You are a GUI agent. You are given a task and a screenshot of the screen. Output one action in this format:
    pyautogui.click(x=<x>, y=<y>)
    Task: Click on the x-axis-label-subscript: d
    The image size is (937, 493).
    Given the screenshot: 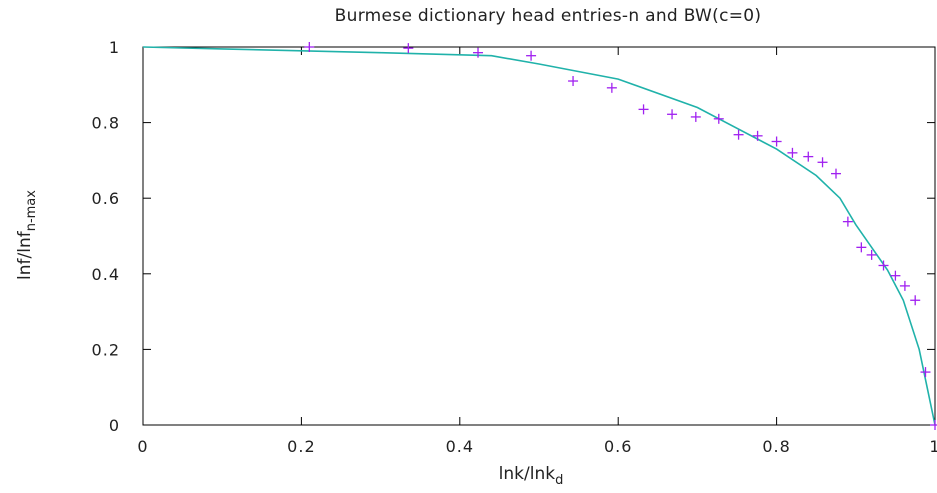 What is the action you would take?
    pyautogui.click(x=559, y=480)
    